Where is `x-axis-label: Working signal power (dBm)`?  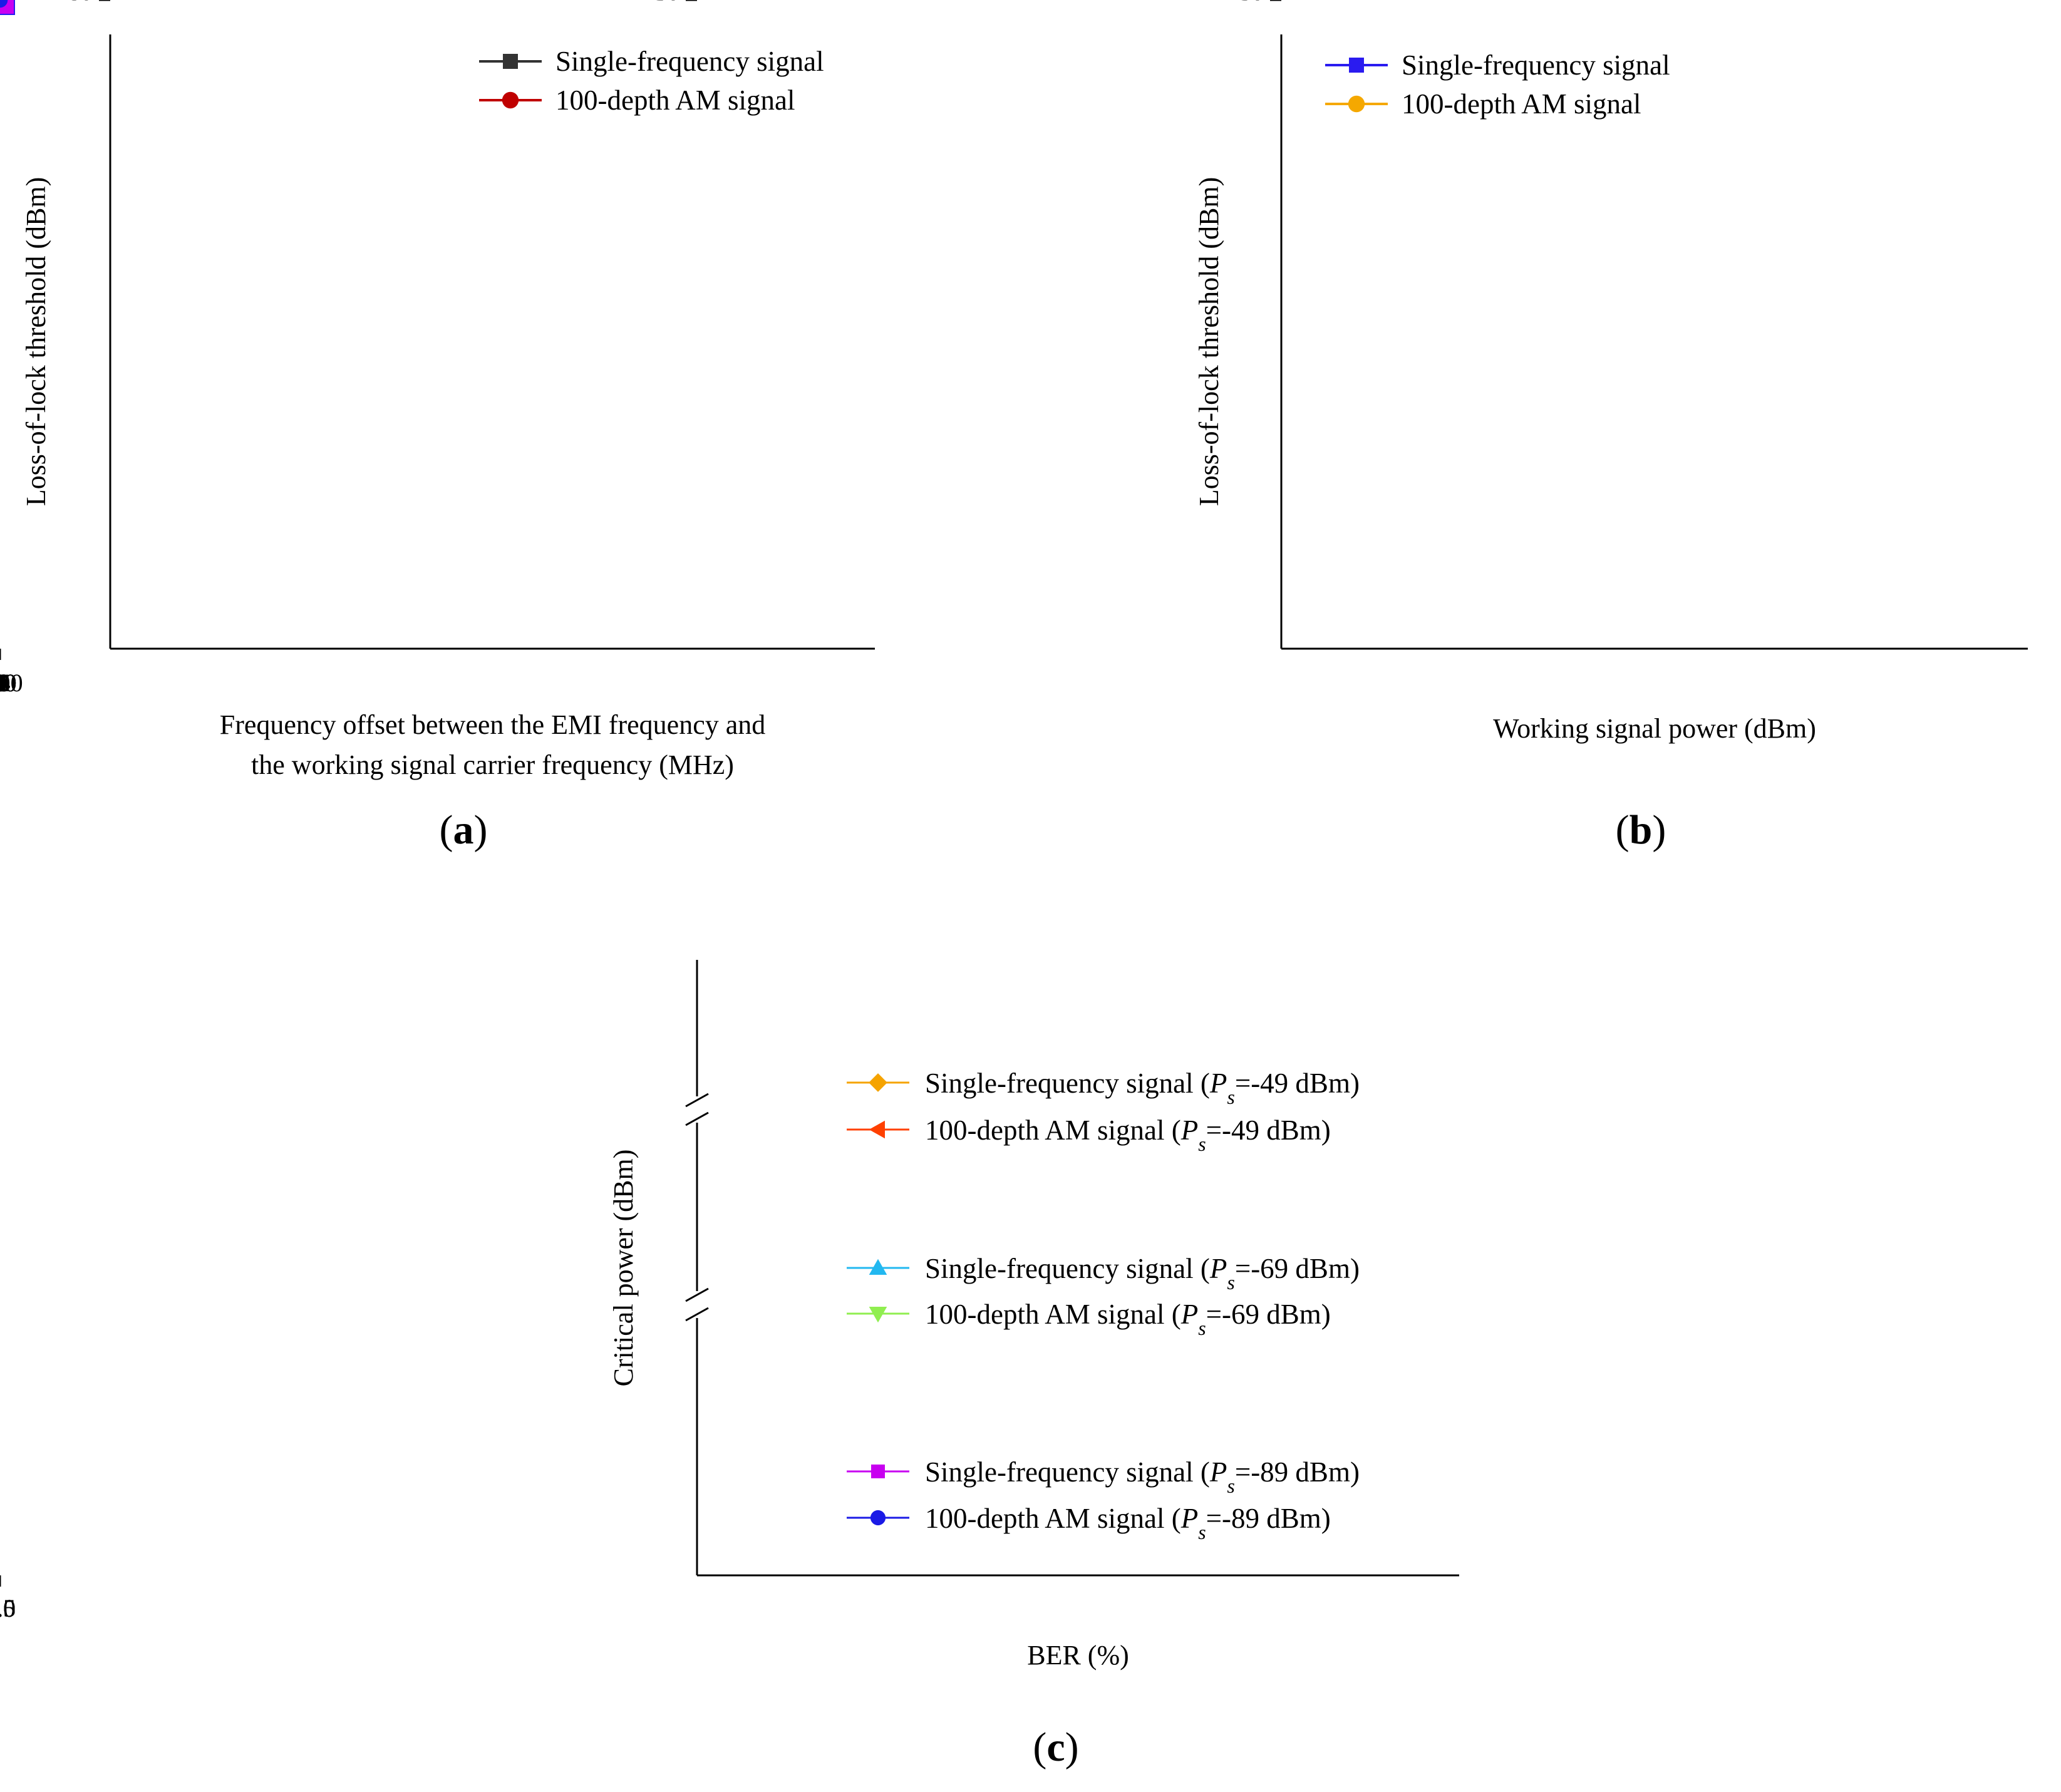 x-axis-label: Working signal power (dBm) is located at coordinates (1654, 728).